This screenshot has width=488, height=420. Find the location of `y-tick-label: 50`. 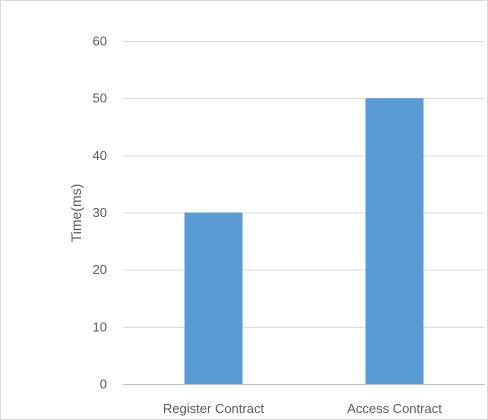

y-tick-label: 50 is located at coordinates (100, 98).